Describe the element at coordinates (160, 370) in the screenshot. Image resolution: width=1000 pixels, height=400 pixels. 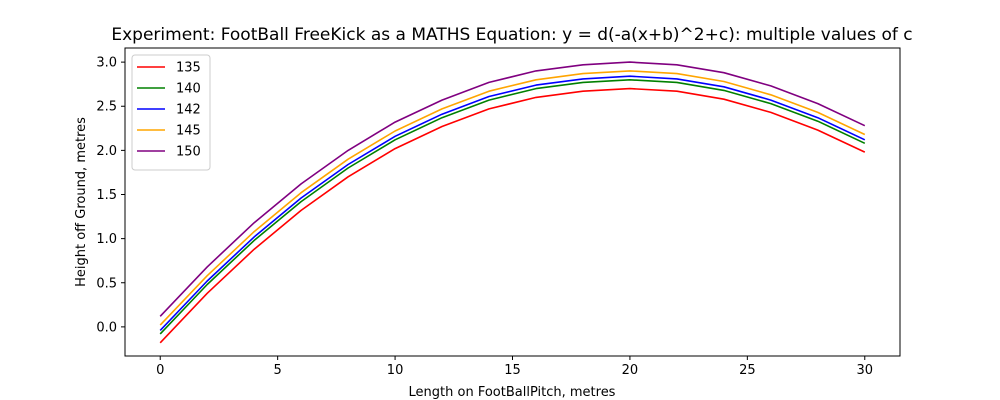
I see `x-tick-label: 0` at that location.